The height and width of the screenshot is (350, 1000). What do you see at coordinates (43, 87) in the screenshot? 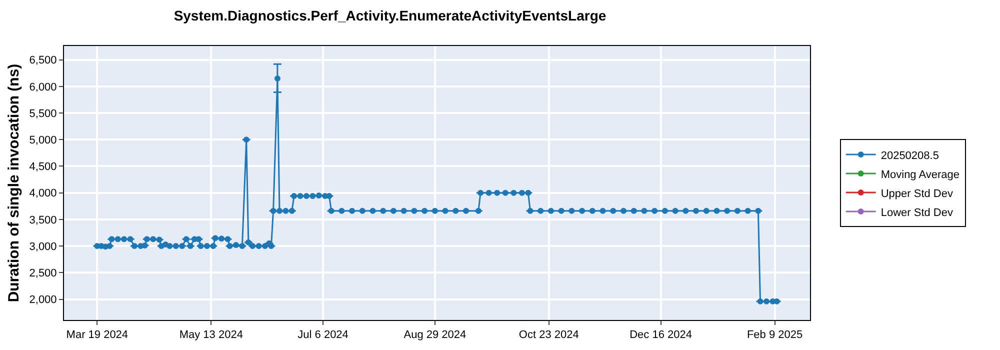
I see `y-tick-label: 6,000` at bounding box center [43, 87].